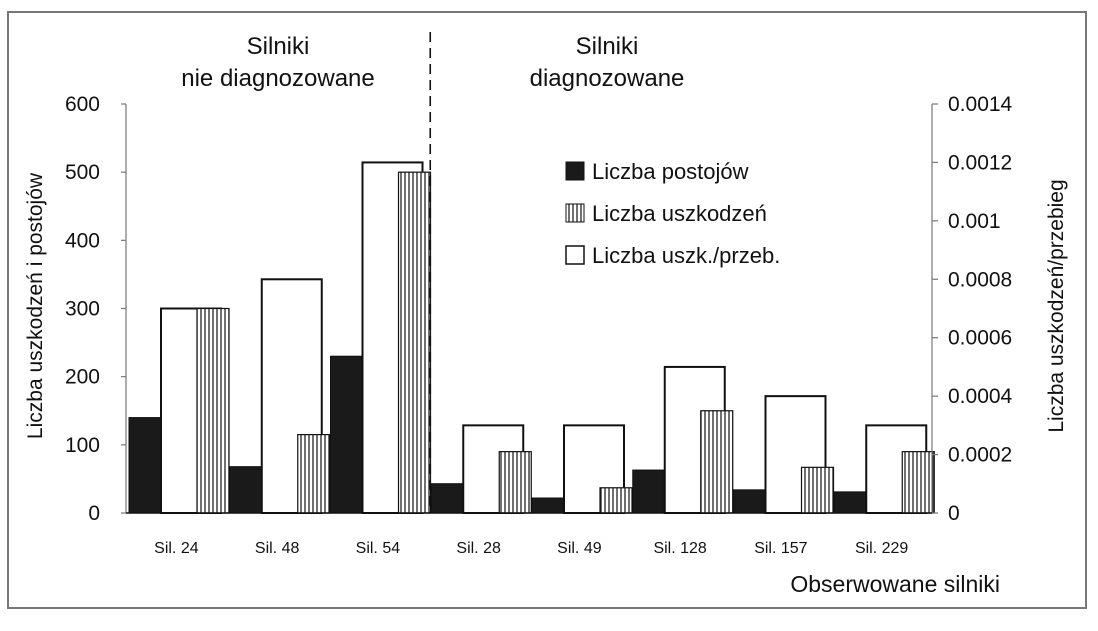 The image size is (1098, 631). What do you see at coordinates (35, 305) in the screenshot?
I see `y-axis-left-title: Liczba uszkodzeń i postojów` at bounding box center [35, 305].